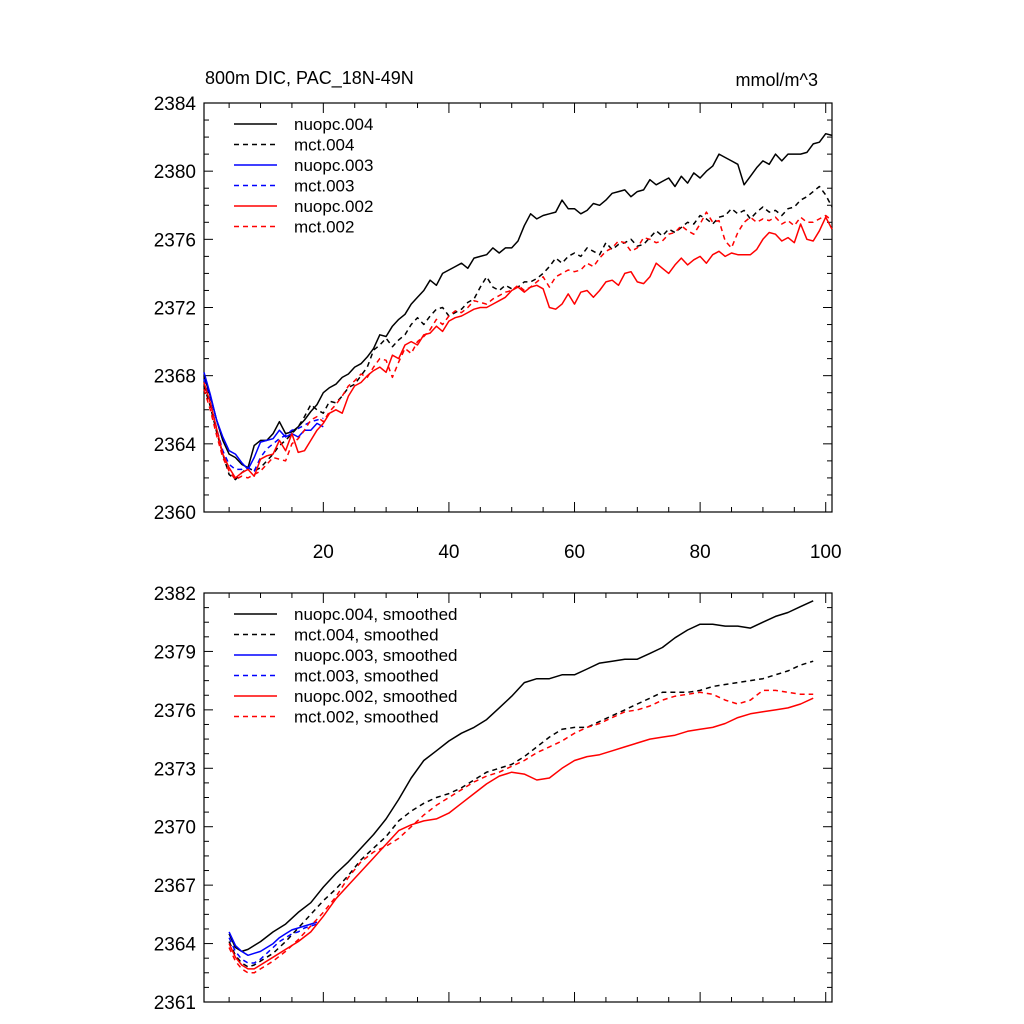 The width and height of the screenshot is (1024, 1024). Describe the element at coordinates (175, 769) in the screenshot. I see `y-tick-label: 2373` at that location.